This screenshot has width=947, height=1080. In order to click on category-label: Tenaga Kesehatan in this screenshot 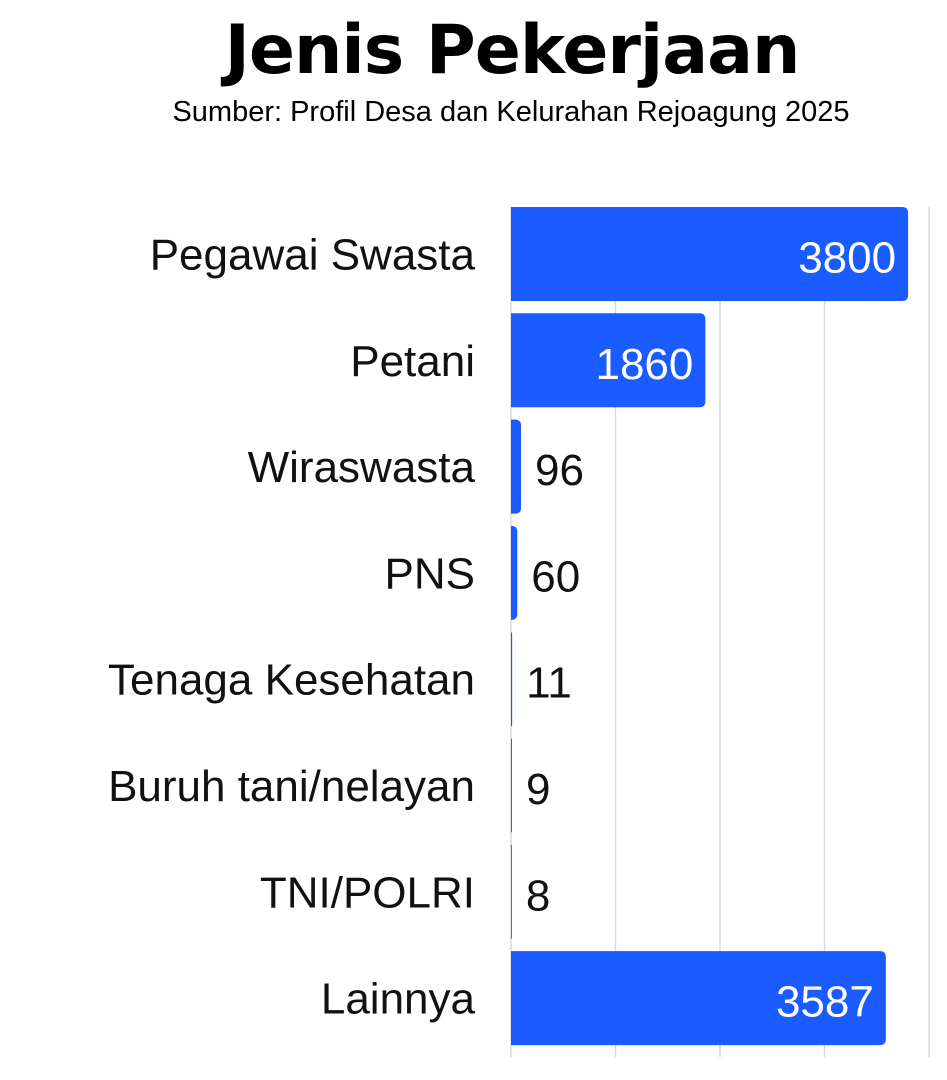, I will do `click(291, 680)`.